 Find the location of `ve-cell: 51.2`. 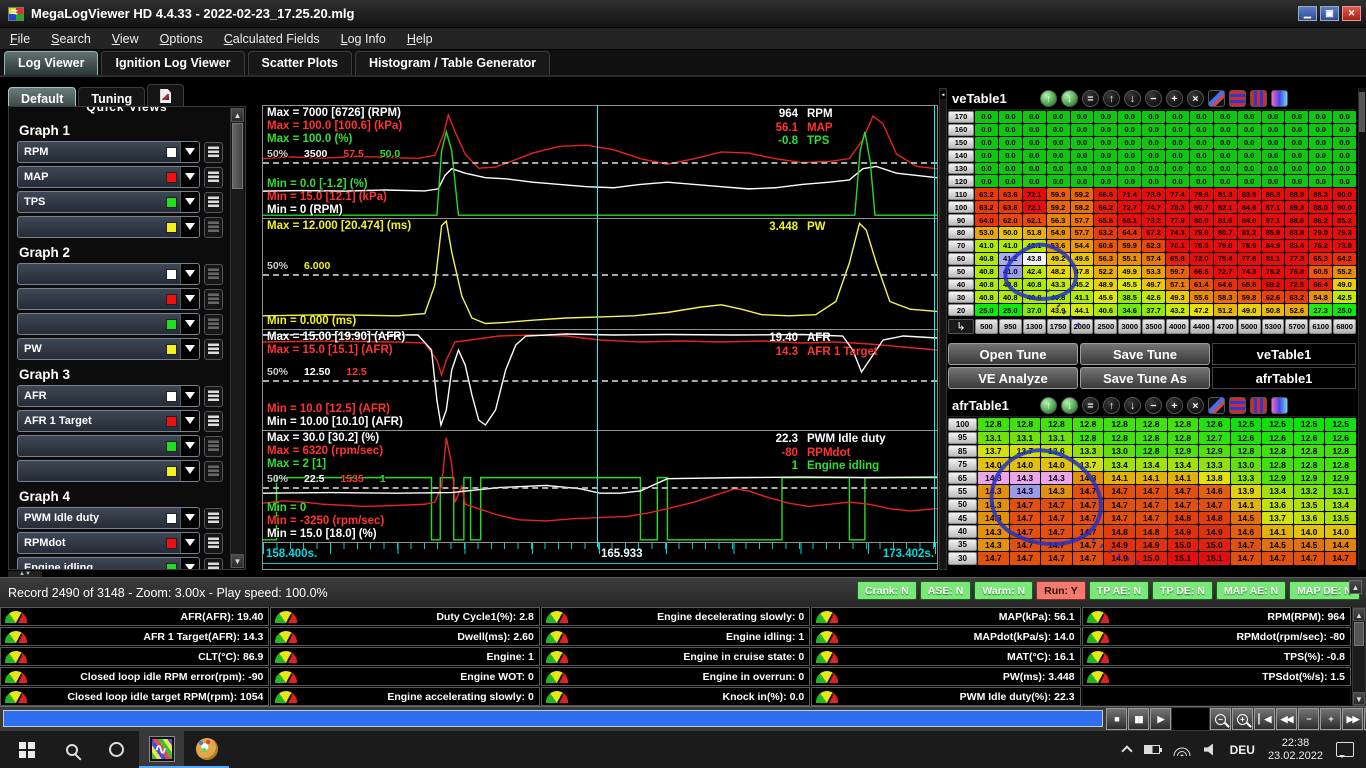

ve-cell: 51.2 is located at coordinates (1225, 310).